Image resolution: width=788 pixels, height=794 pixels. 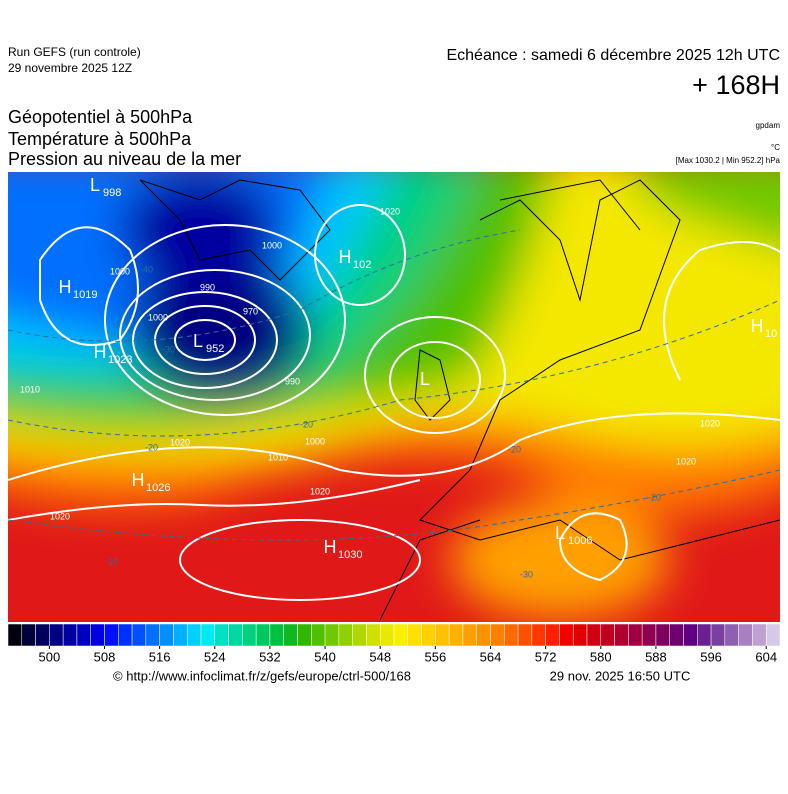 I want to click on title: Température à 500hPa, so click(x=100, y=139).